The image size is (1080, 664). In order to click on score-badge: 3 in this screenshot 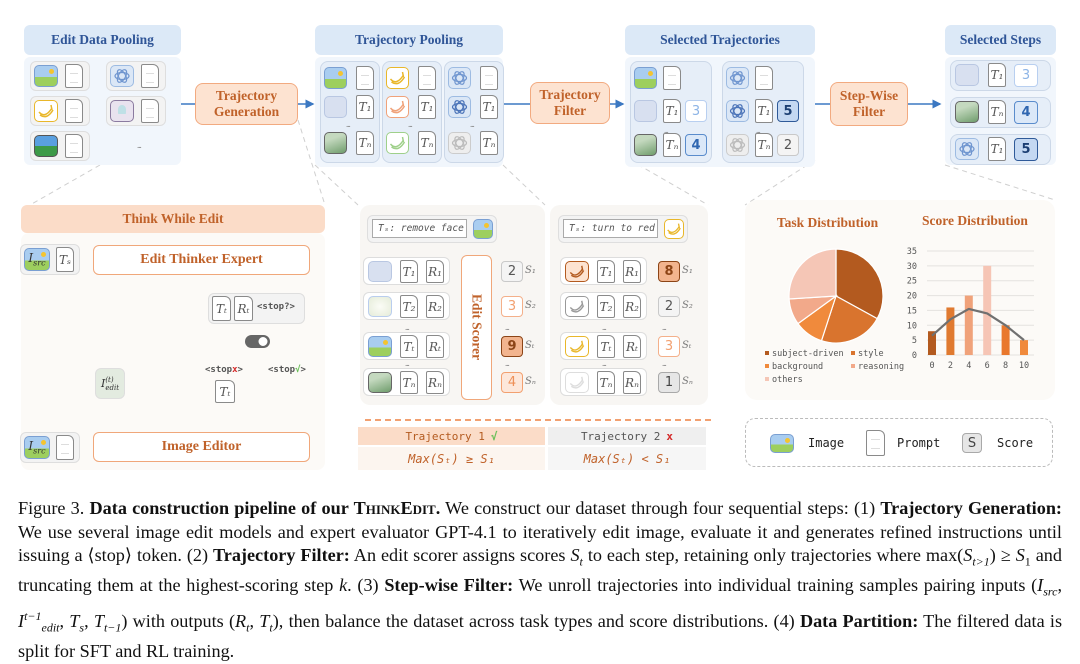, I will do `click(512, 306)`.